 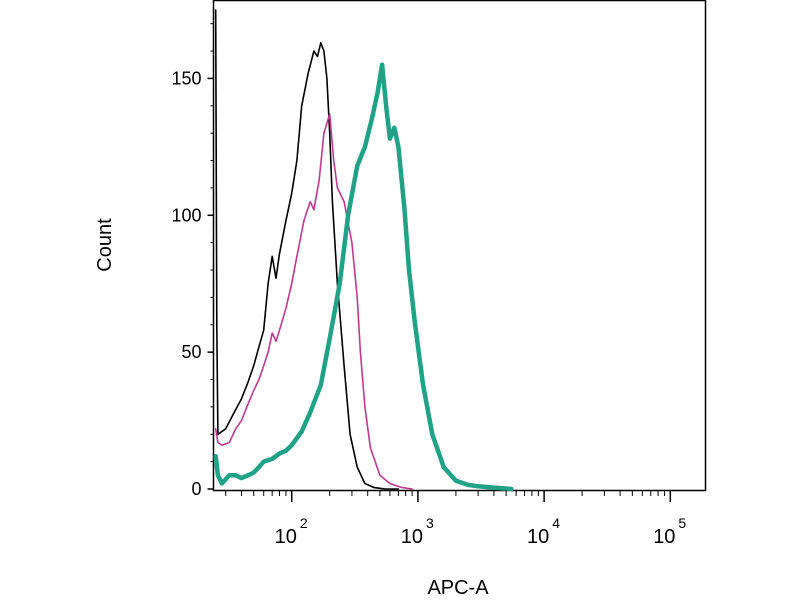 I want to click on y-axis: 0 50 100 150, so click(x=192, y=261).